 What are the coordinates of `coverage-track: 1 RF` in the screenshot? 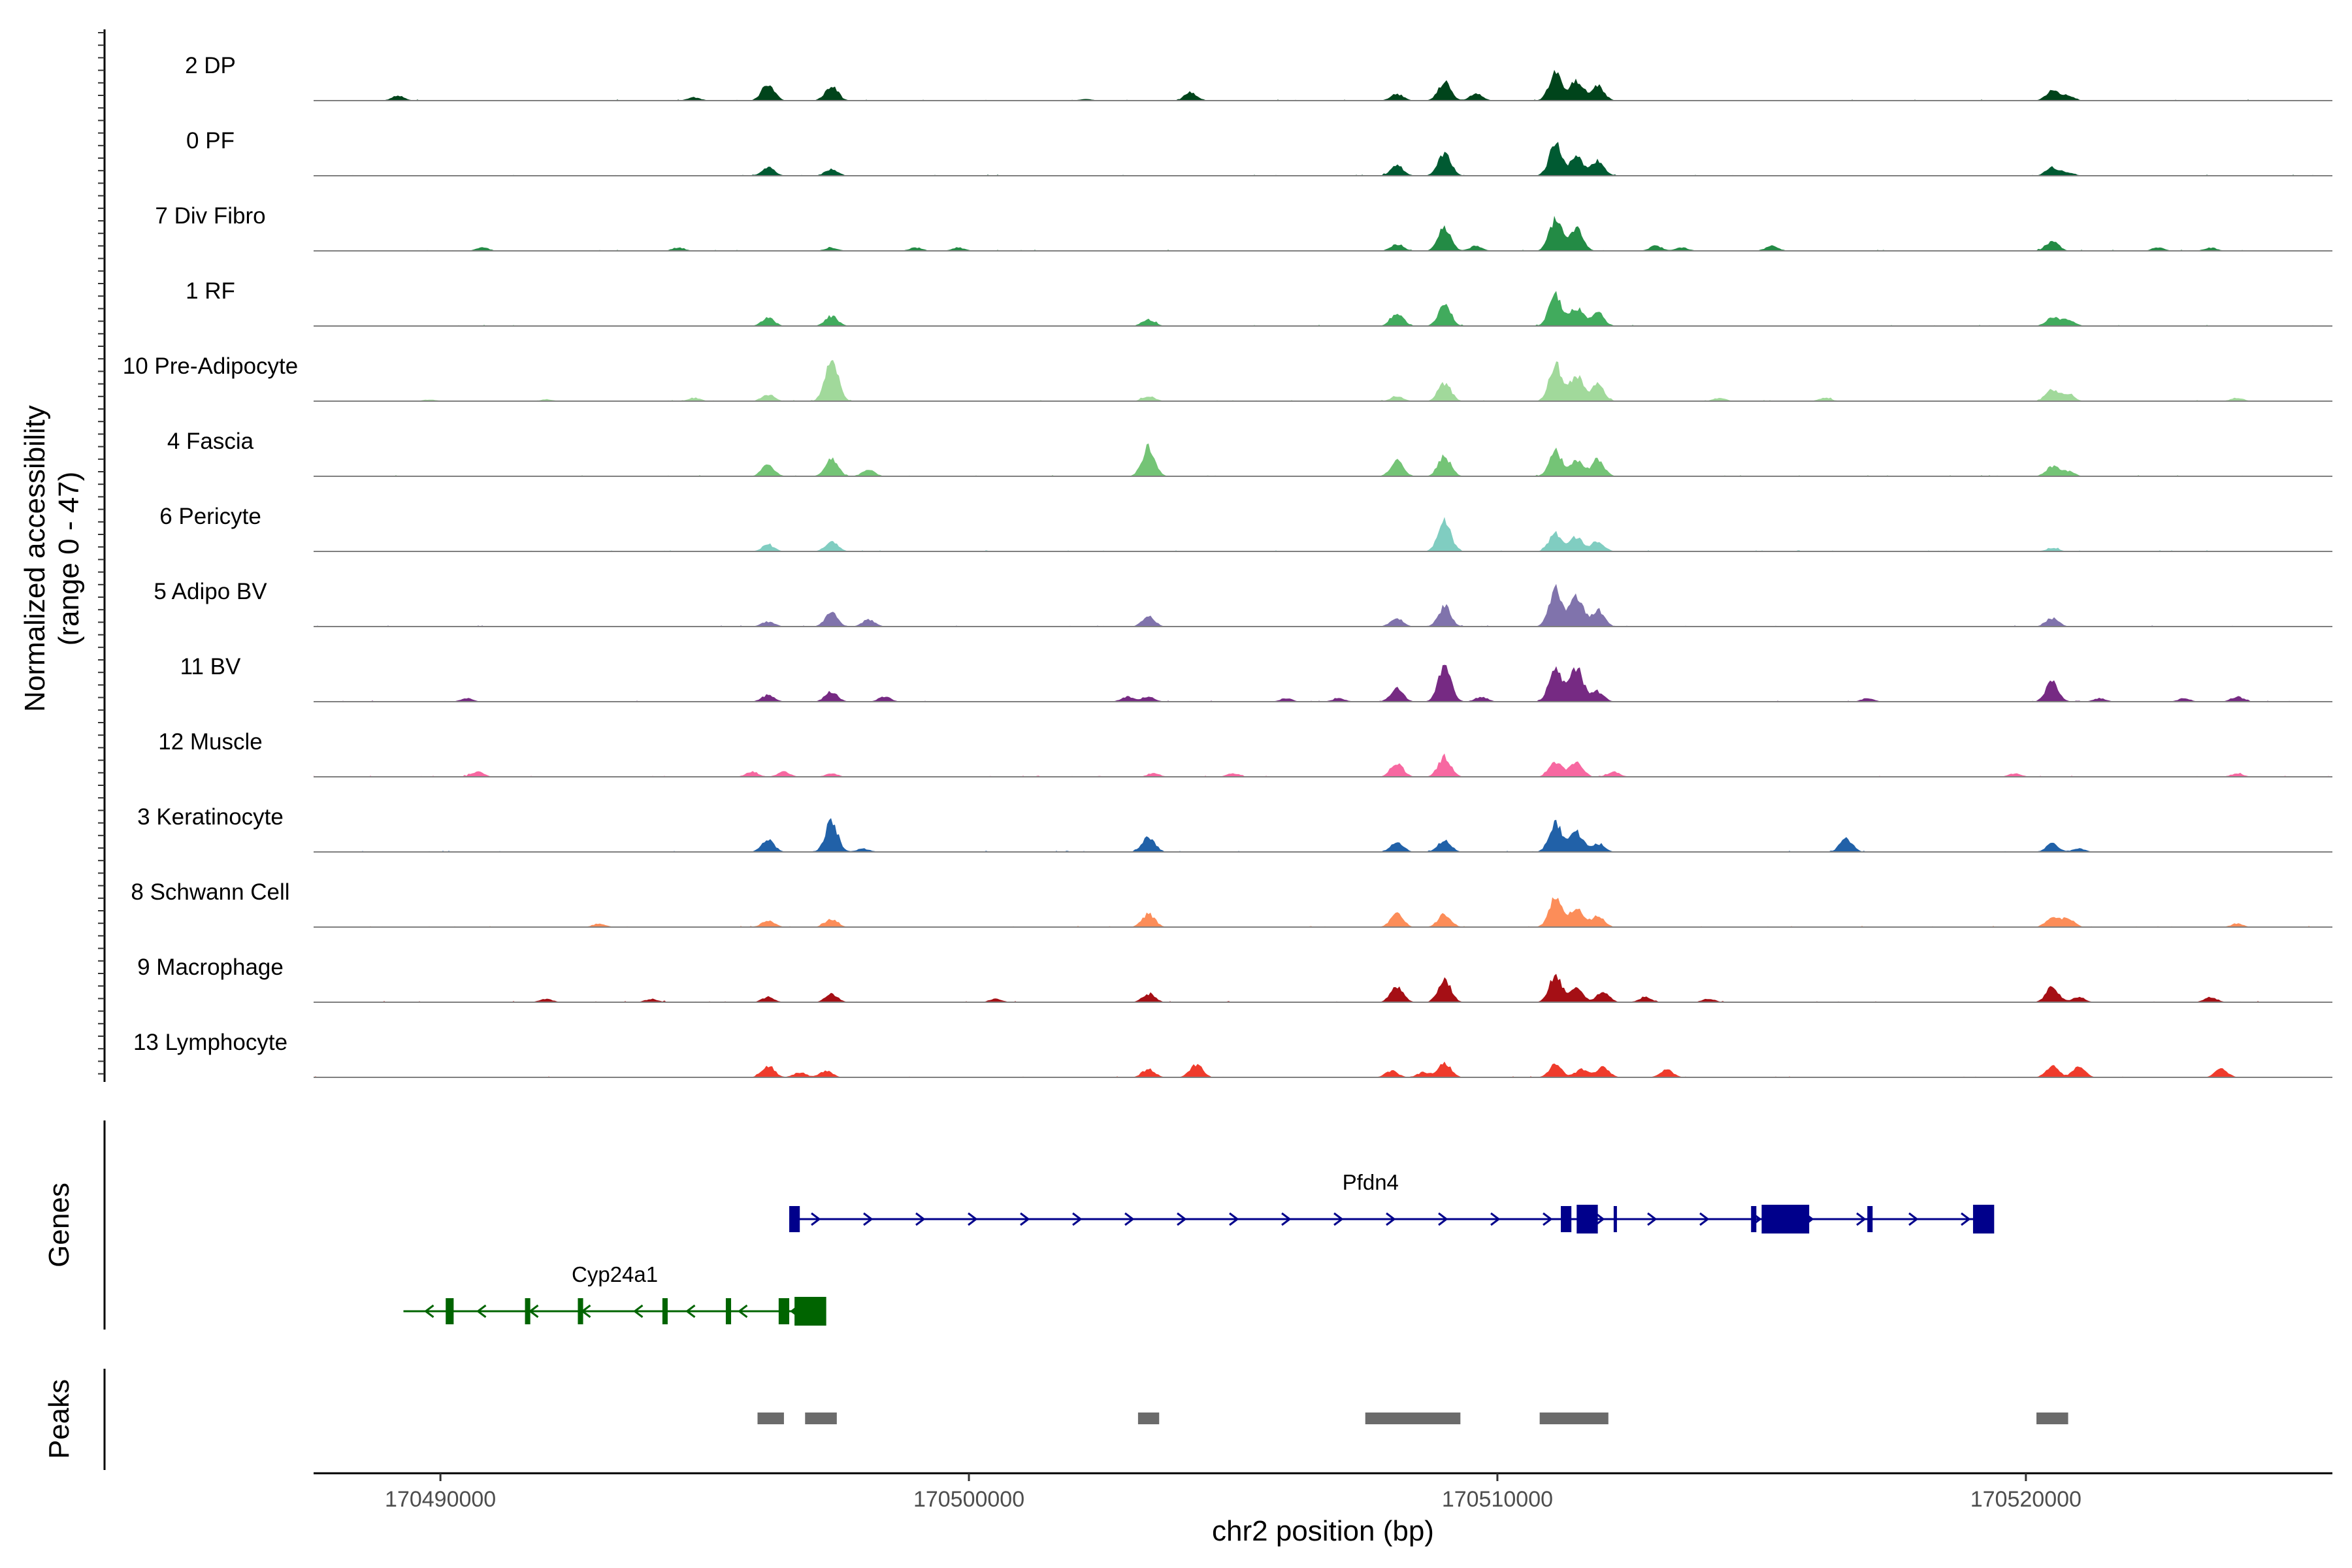 It's located at (1259, 302).